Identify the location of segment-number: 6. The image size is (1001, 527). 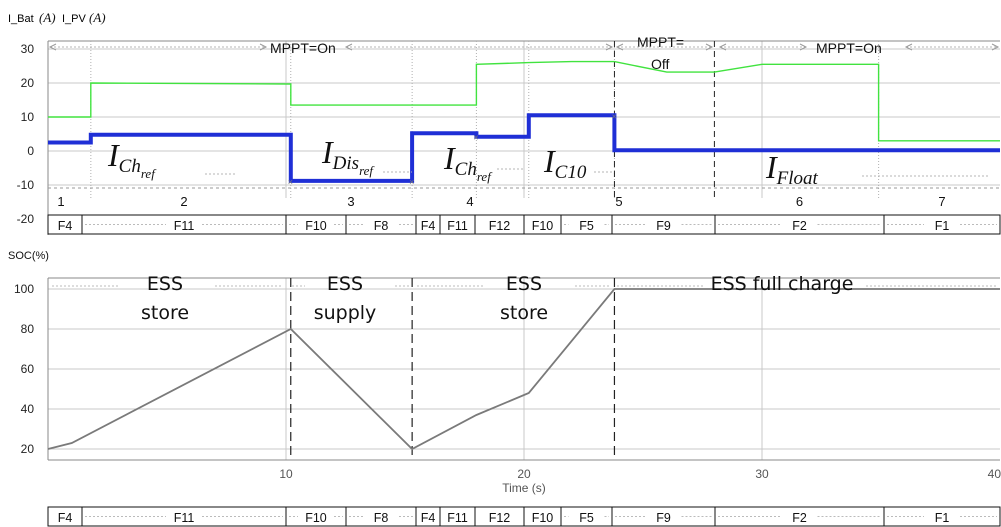
(799, 201).